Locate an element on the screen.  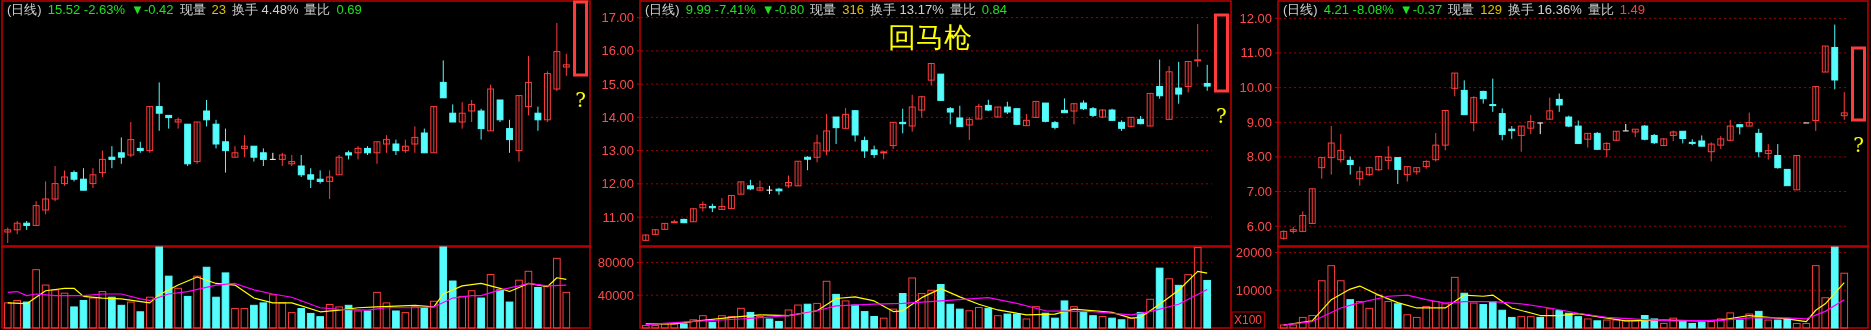
annotation: 回马枪 is located at coordinates (930, 37).